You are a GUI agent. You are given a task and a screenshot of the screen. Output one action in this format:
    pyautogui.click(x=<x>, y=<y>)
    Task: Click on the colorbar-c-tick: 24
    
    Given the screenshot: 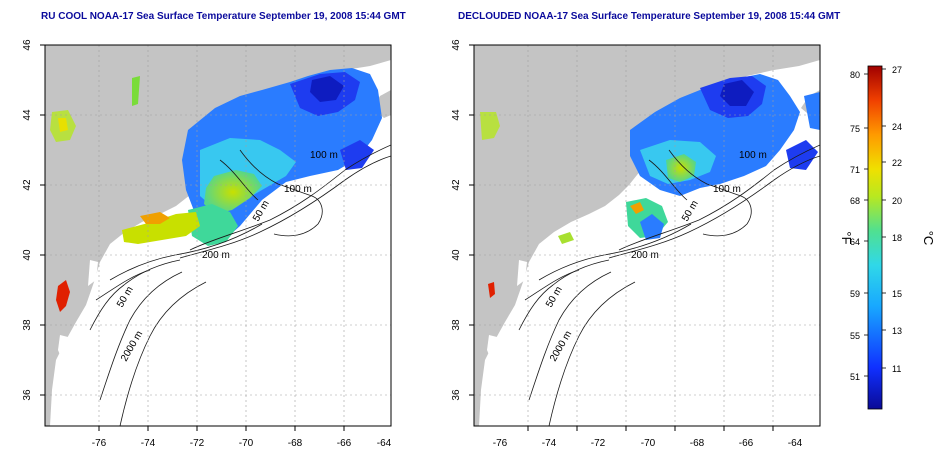 What is the action you would take?
    pyautogui.click(x=897, y=127)
    